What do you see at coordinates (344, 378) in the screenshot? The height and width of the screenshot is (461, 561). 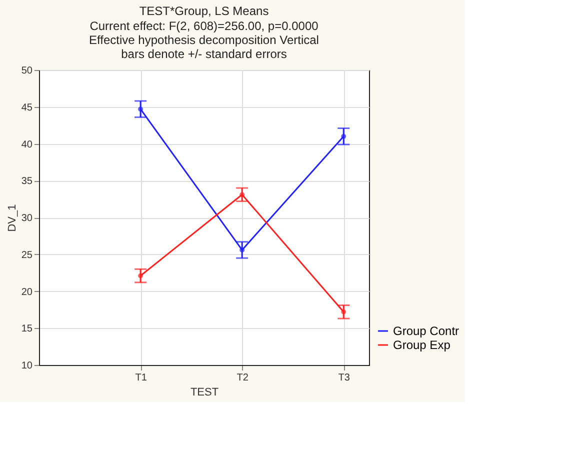 I see `x-tick-label: T3` at bounding box center [344, 378].